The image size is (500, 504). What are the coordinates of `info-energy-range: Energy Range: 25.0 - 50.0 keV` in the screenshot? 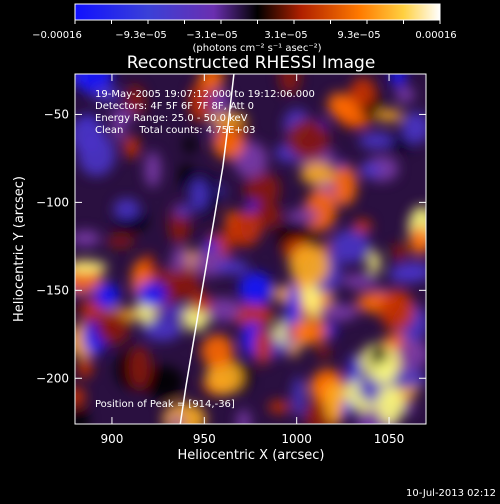 It's located at (171, 118).